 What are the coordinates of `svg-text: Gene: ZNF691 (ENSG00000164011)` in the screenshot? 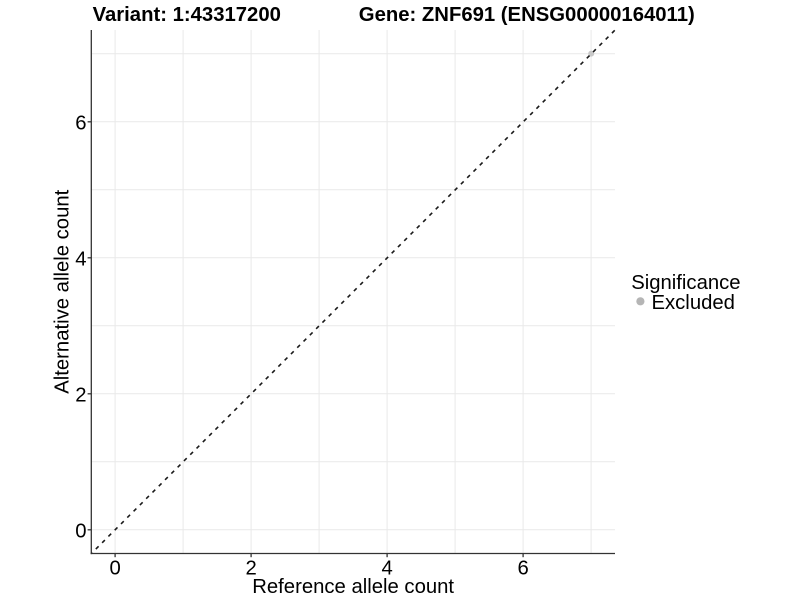 It's located at (527, 15).